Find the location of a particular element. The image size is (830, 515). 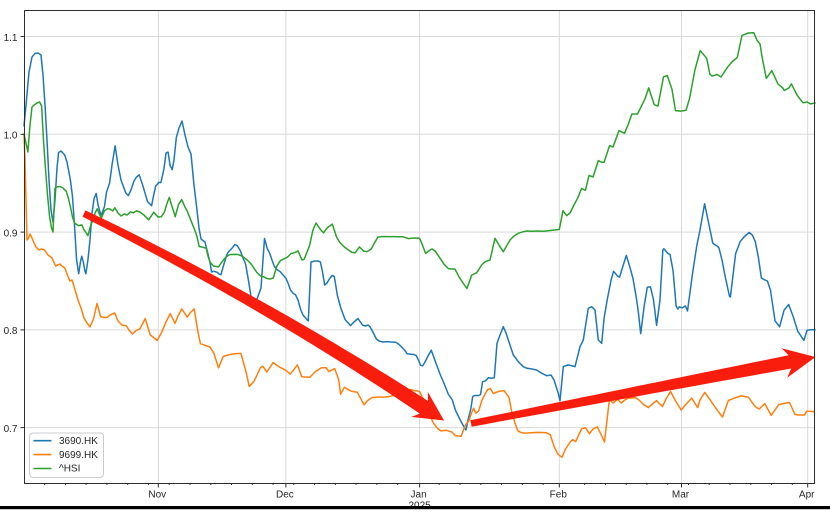

svg-text: Mar is located at coordinates (681, 495).